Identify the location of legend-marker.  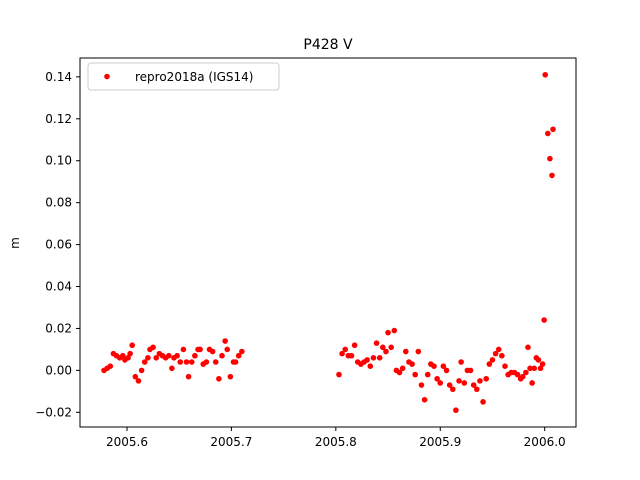
(107, 76).